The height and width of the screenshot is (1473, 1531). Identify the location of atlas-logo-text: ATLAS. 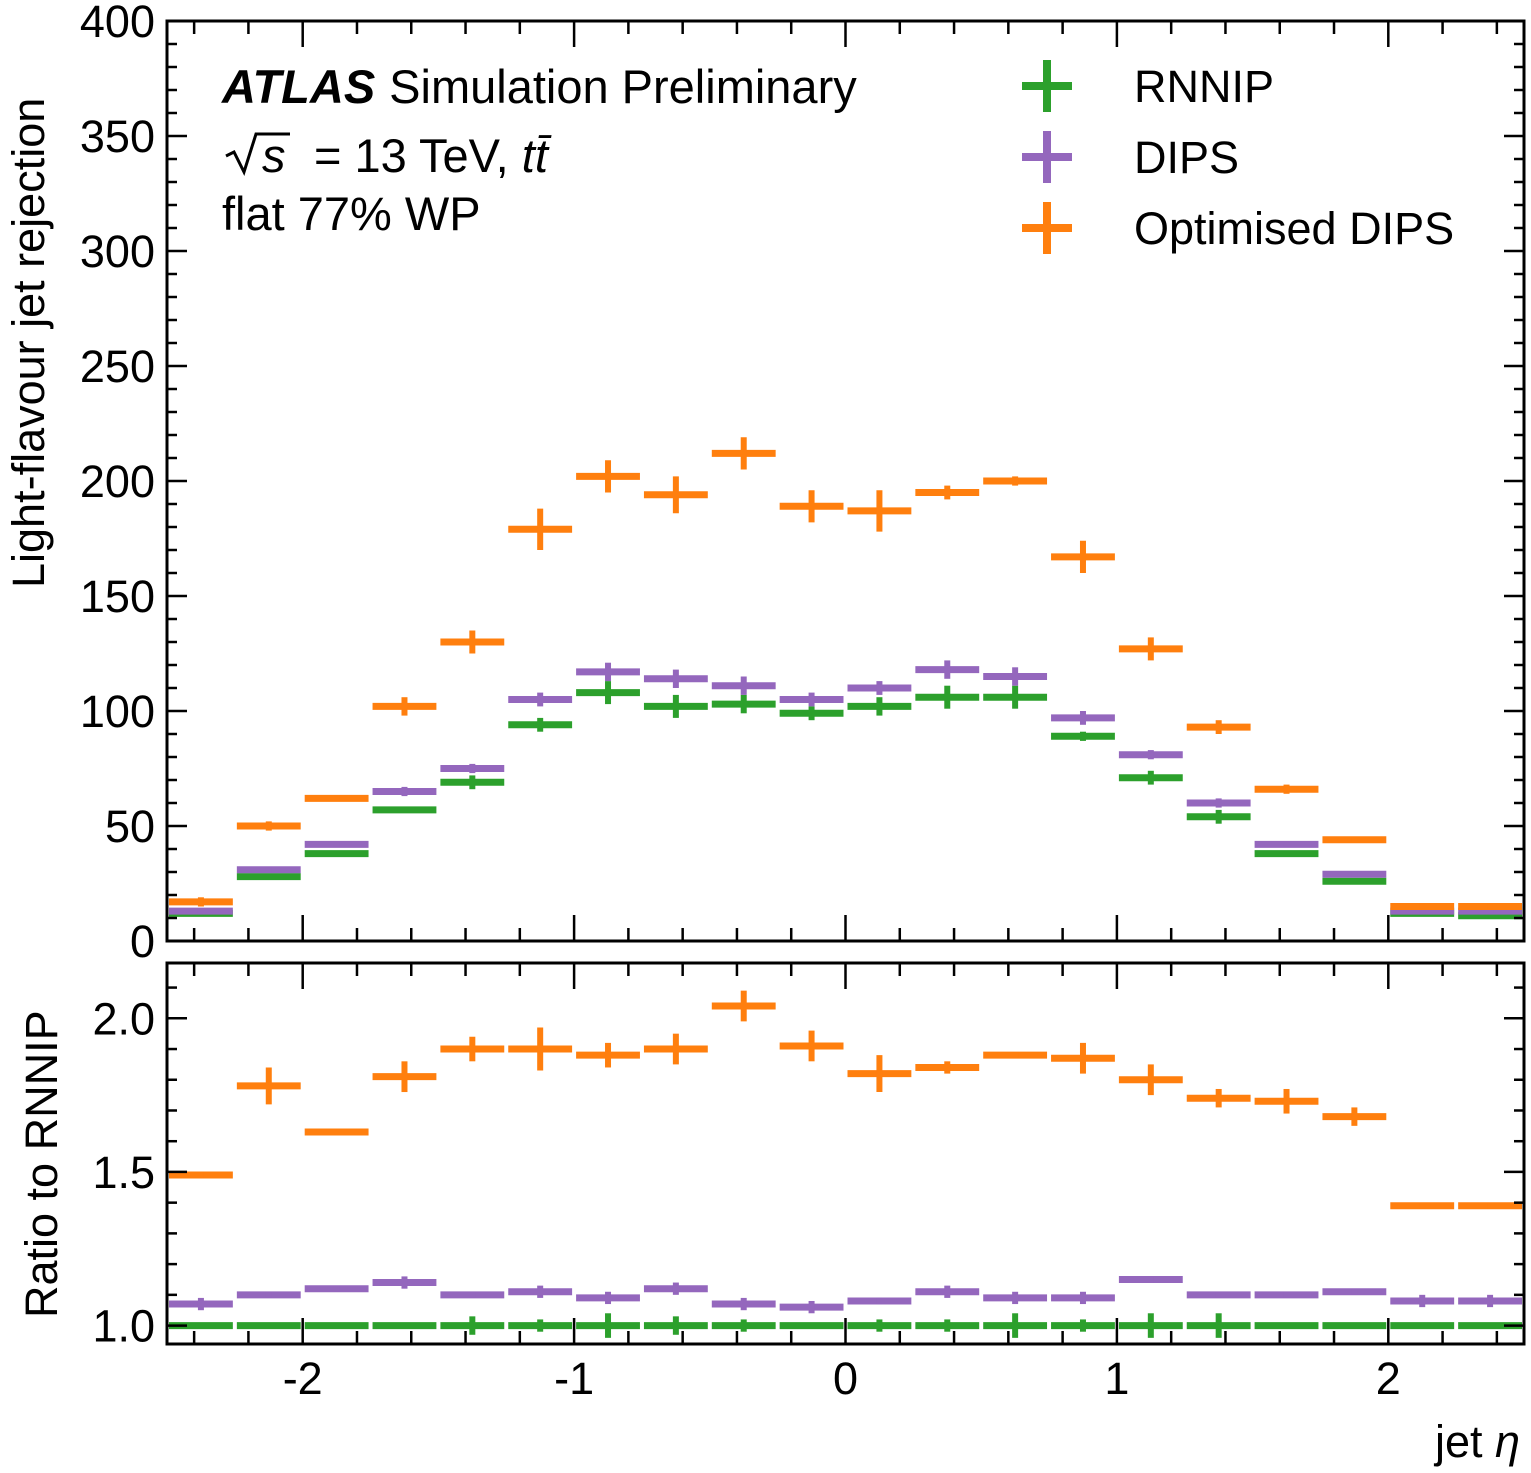
(298, 86).